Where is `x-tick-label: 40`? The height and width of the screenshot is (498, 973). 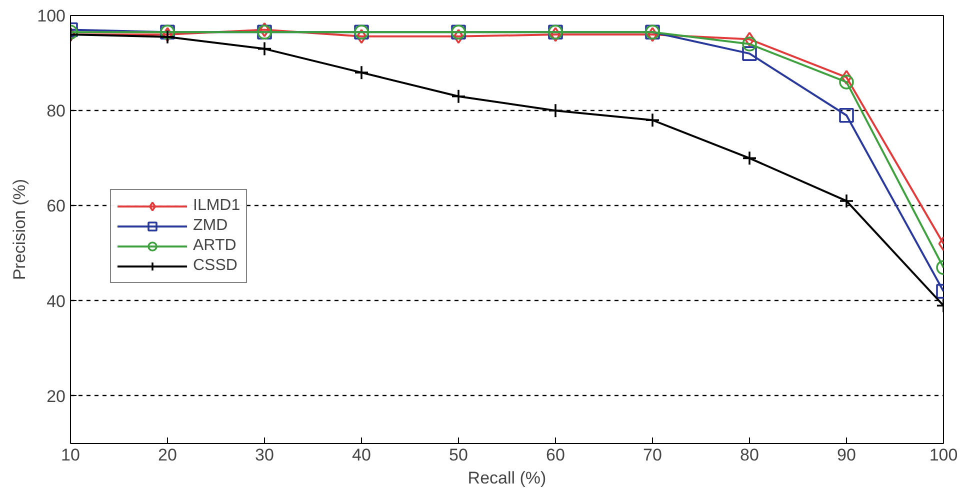
x-tick-label: 40 is located at coordinates (361, 455).